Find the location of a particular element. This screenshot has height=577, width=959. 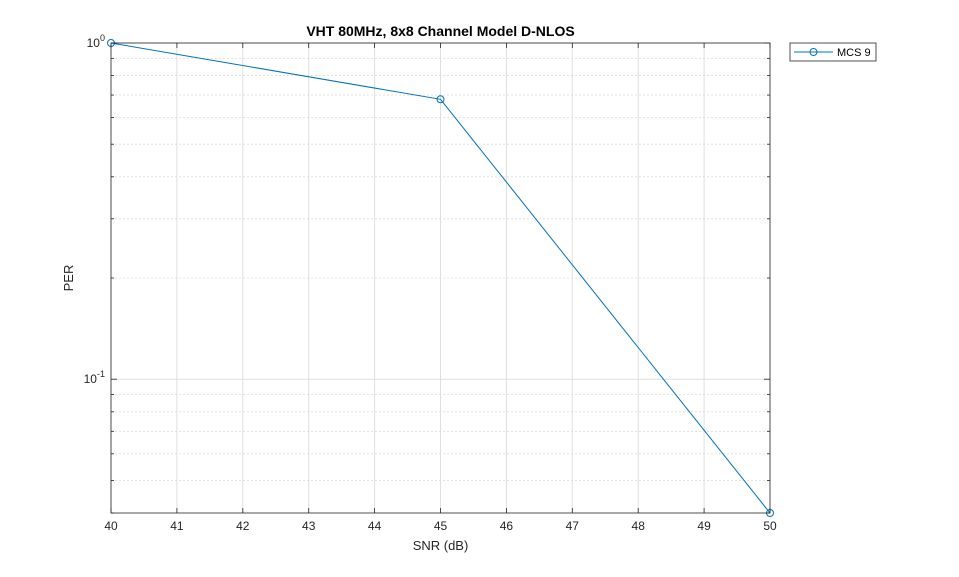

x-tick-label: 41 is located at coordinates (177, 526).